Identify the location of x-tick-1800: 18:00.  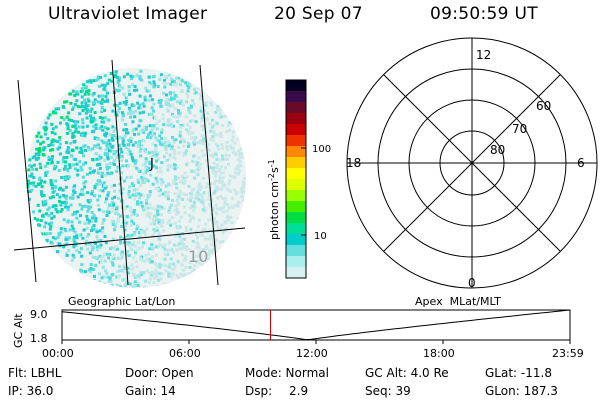
(439, 353).